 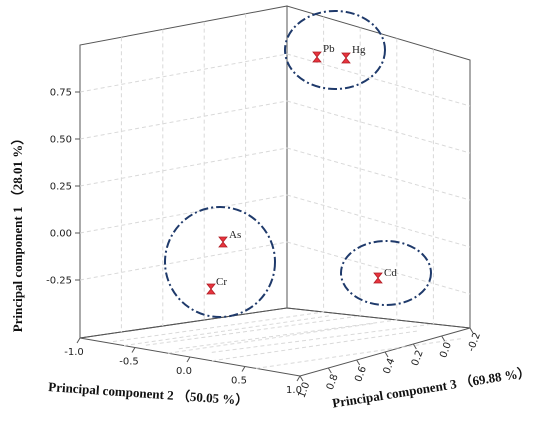 I want to click on pc3-tick-label: 0.6, so click(x=361, y=374).